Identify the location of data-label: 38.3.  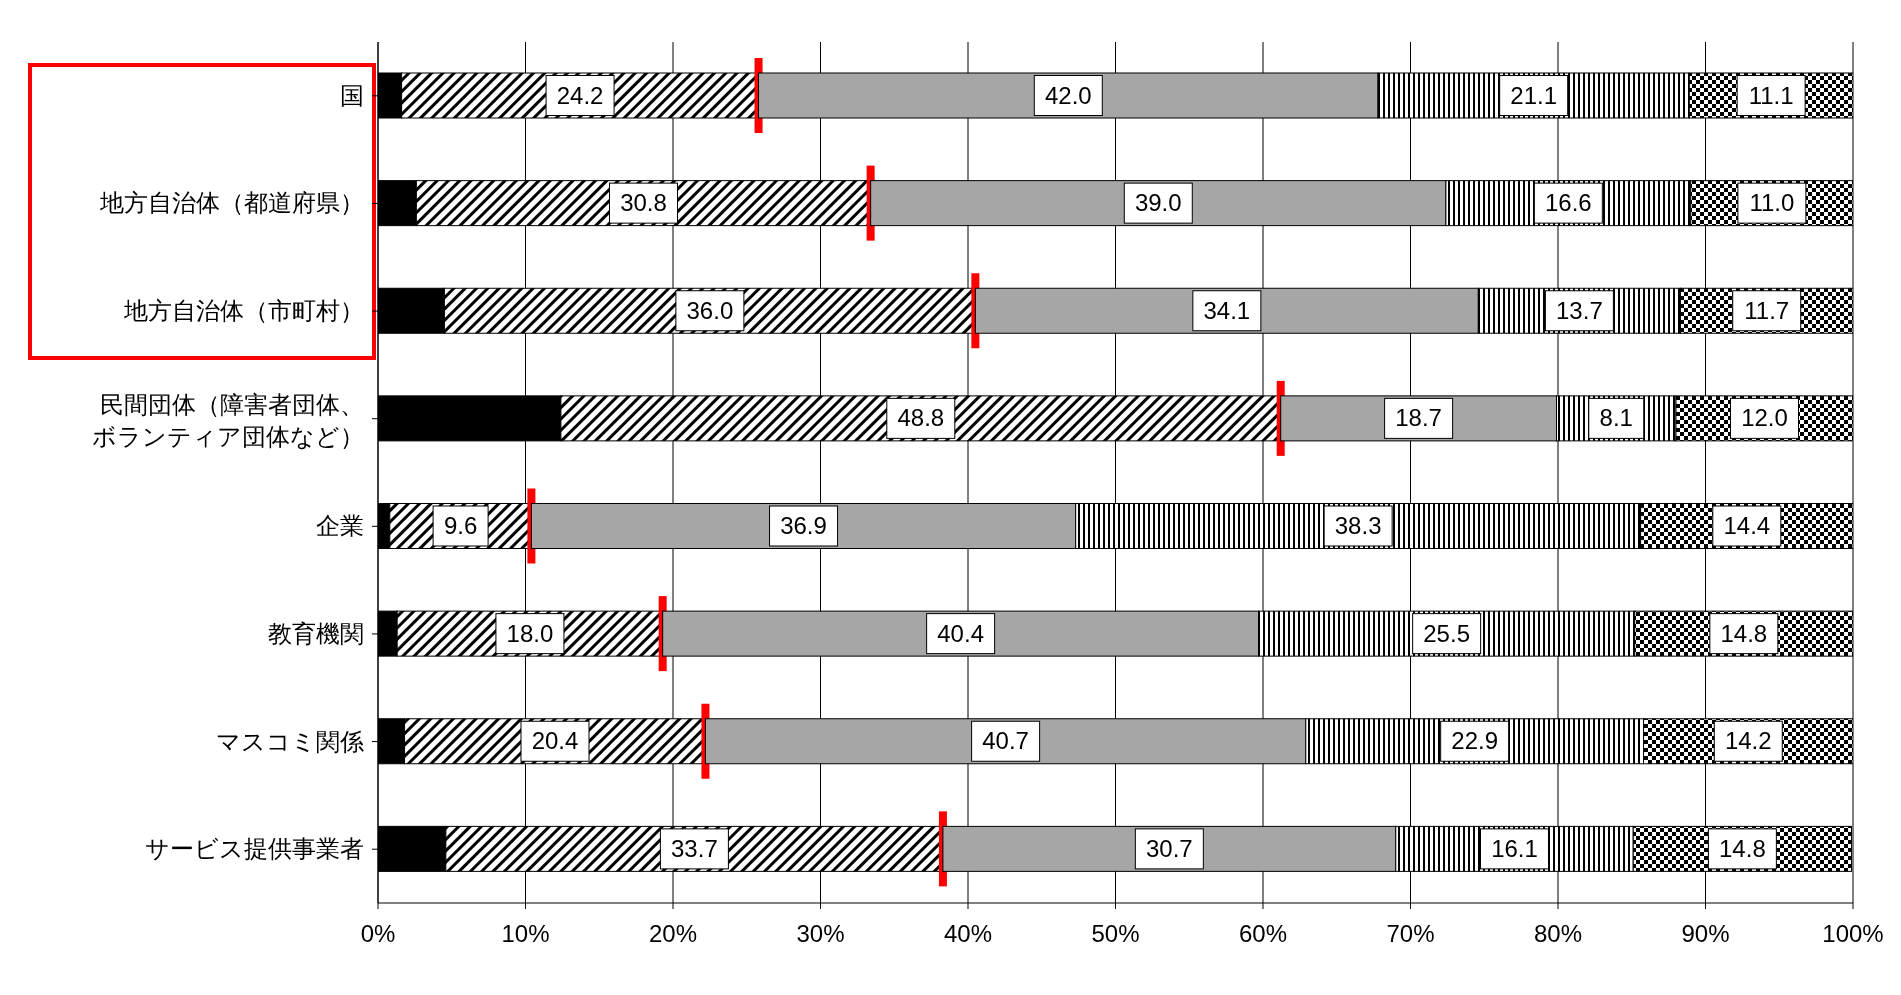
(1358, 525).